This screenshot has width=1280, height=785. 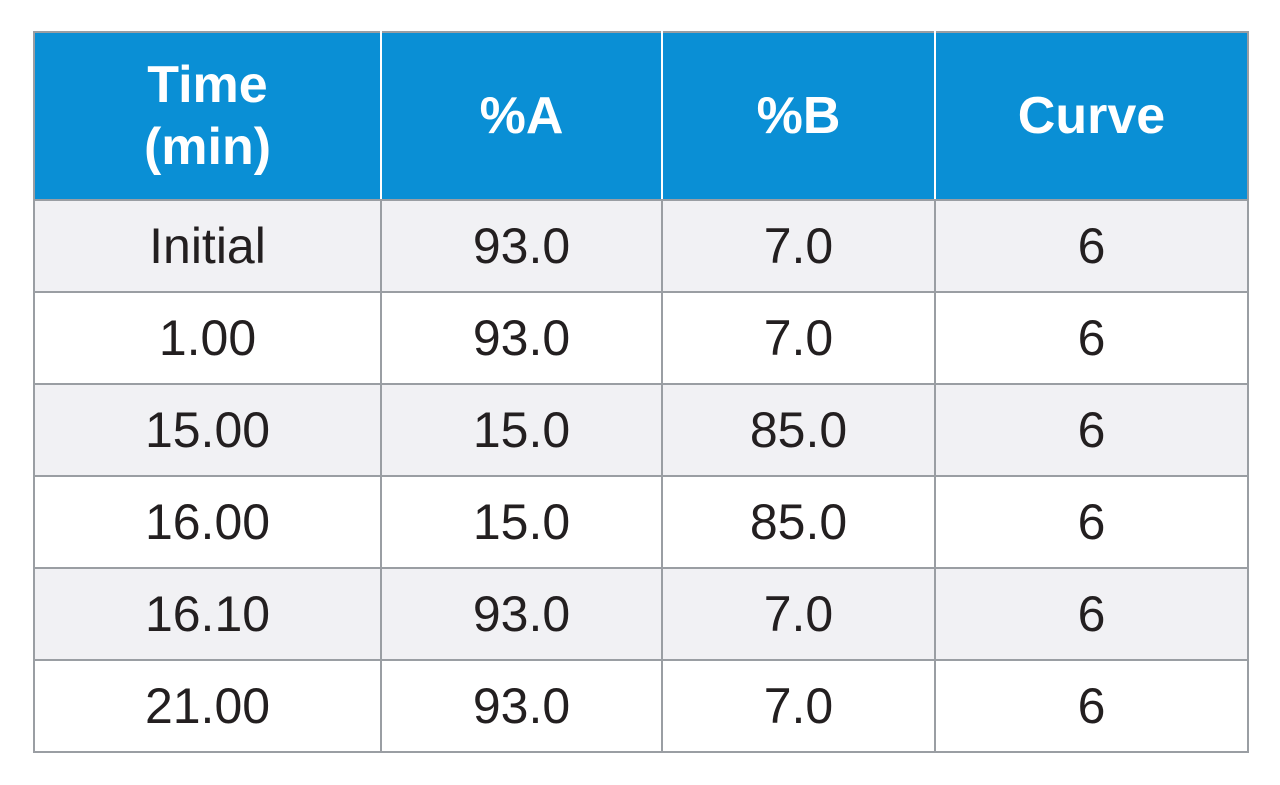 What do you see at coordinates (207, 430) in the screenshot?
I see `cell-time: 15.00` at bounding box center [207, 430].